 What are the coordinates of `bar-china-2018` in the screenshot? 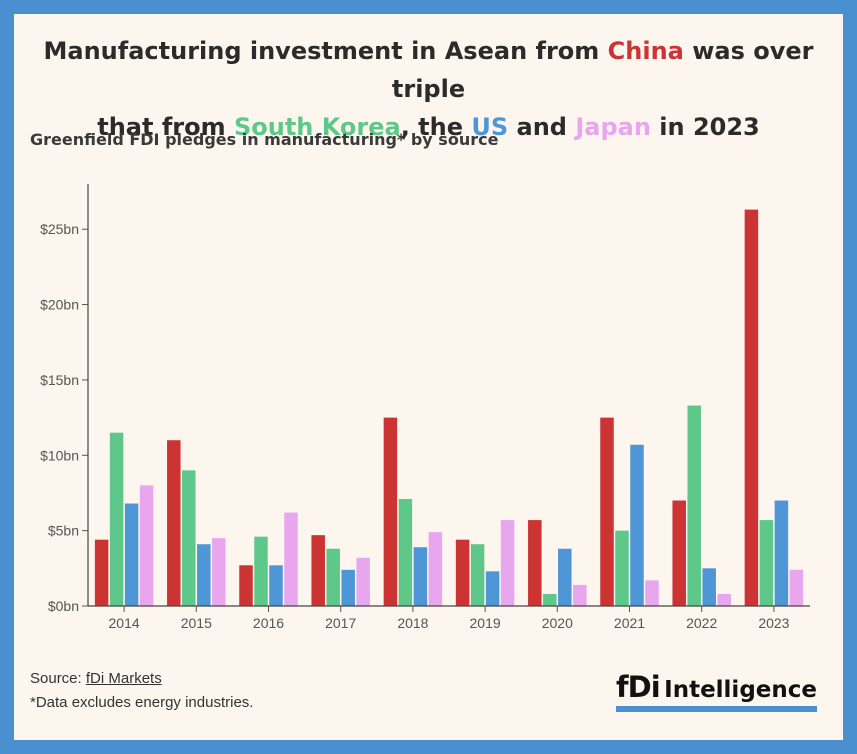 It's located at (390, 511).